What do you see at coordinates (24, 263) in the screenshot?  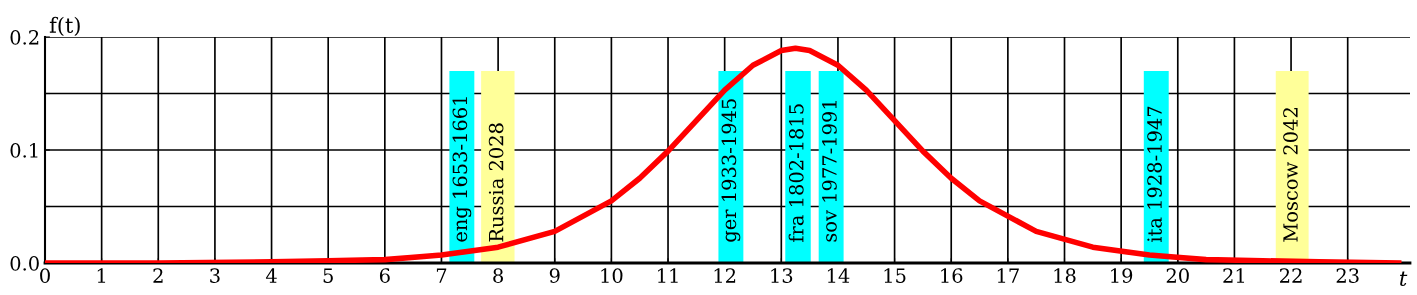 I see `y-tick-label: 0.0` at bounding box center [24, 263].